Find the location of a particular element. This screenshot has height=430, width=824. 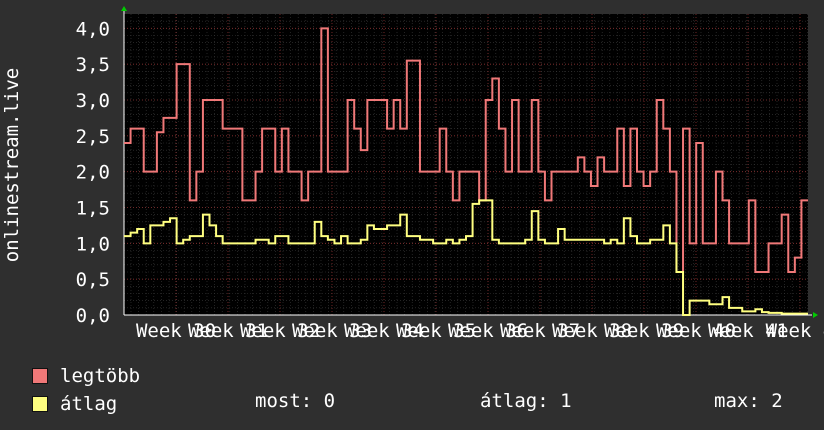

legend-label-legtobb: legtöbb is located at coordinates (100, 376).